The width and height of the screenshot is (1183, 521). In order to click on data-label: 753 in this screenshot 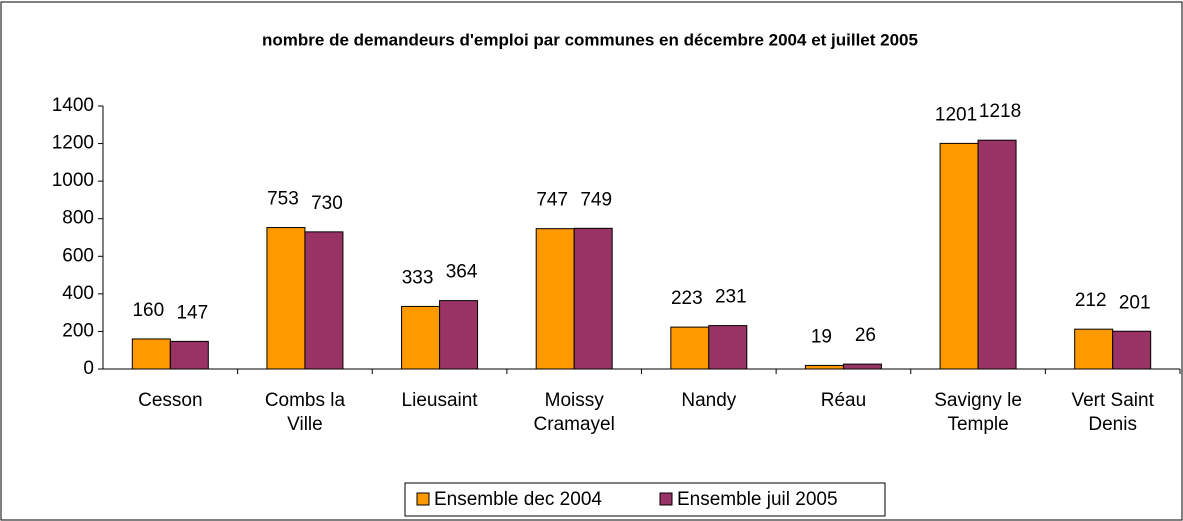, I will do `click(283, 199)`.